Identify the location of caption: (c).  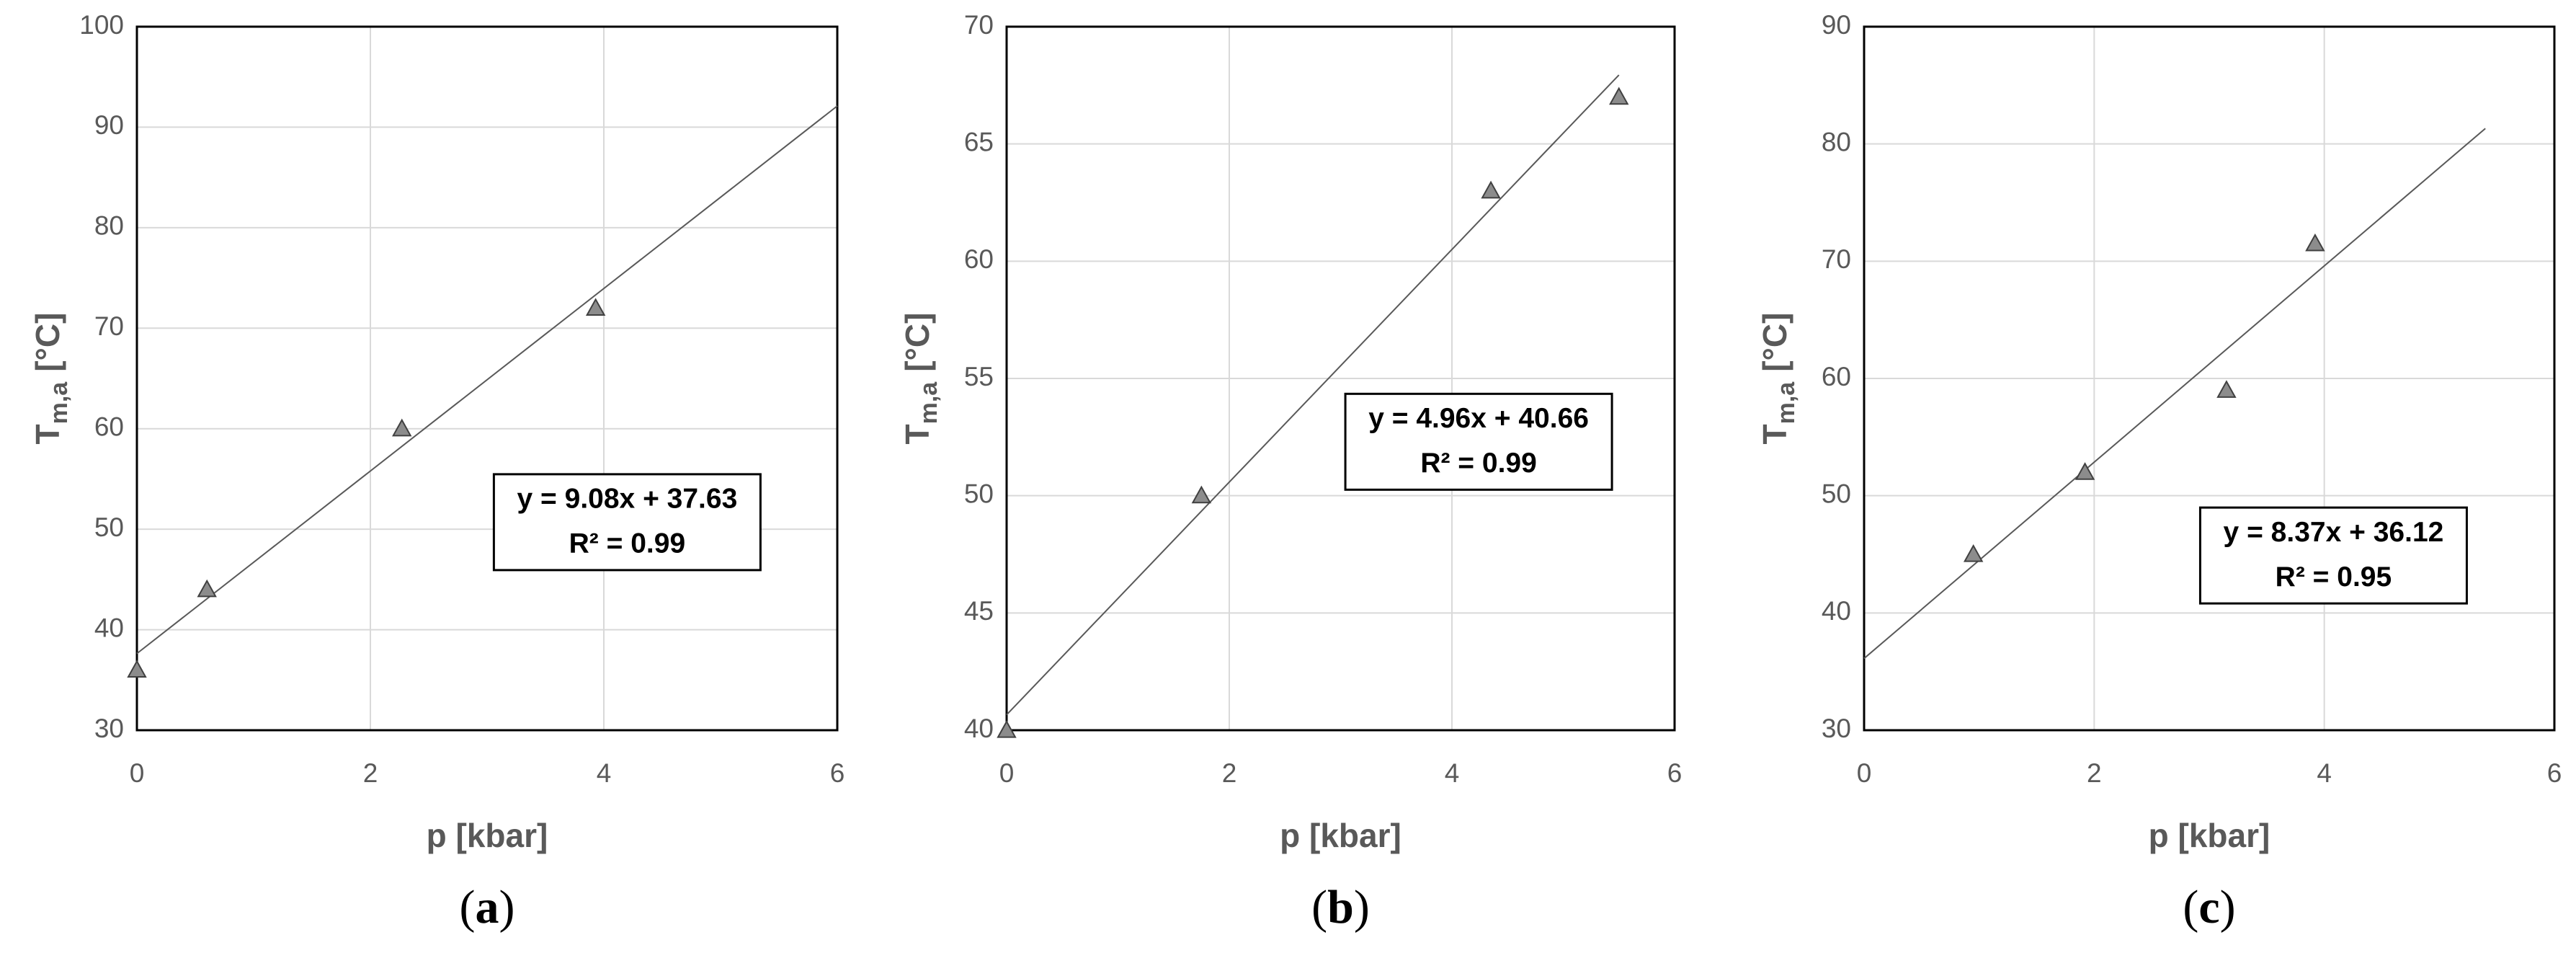
(2209, 907).